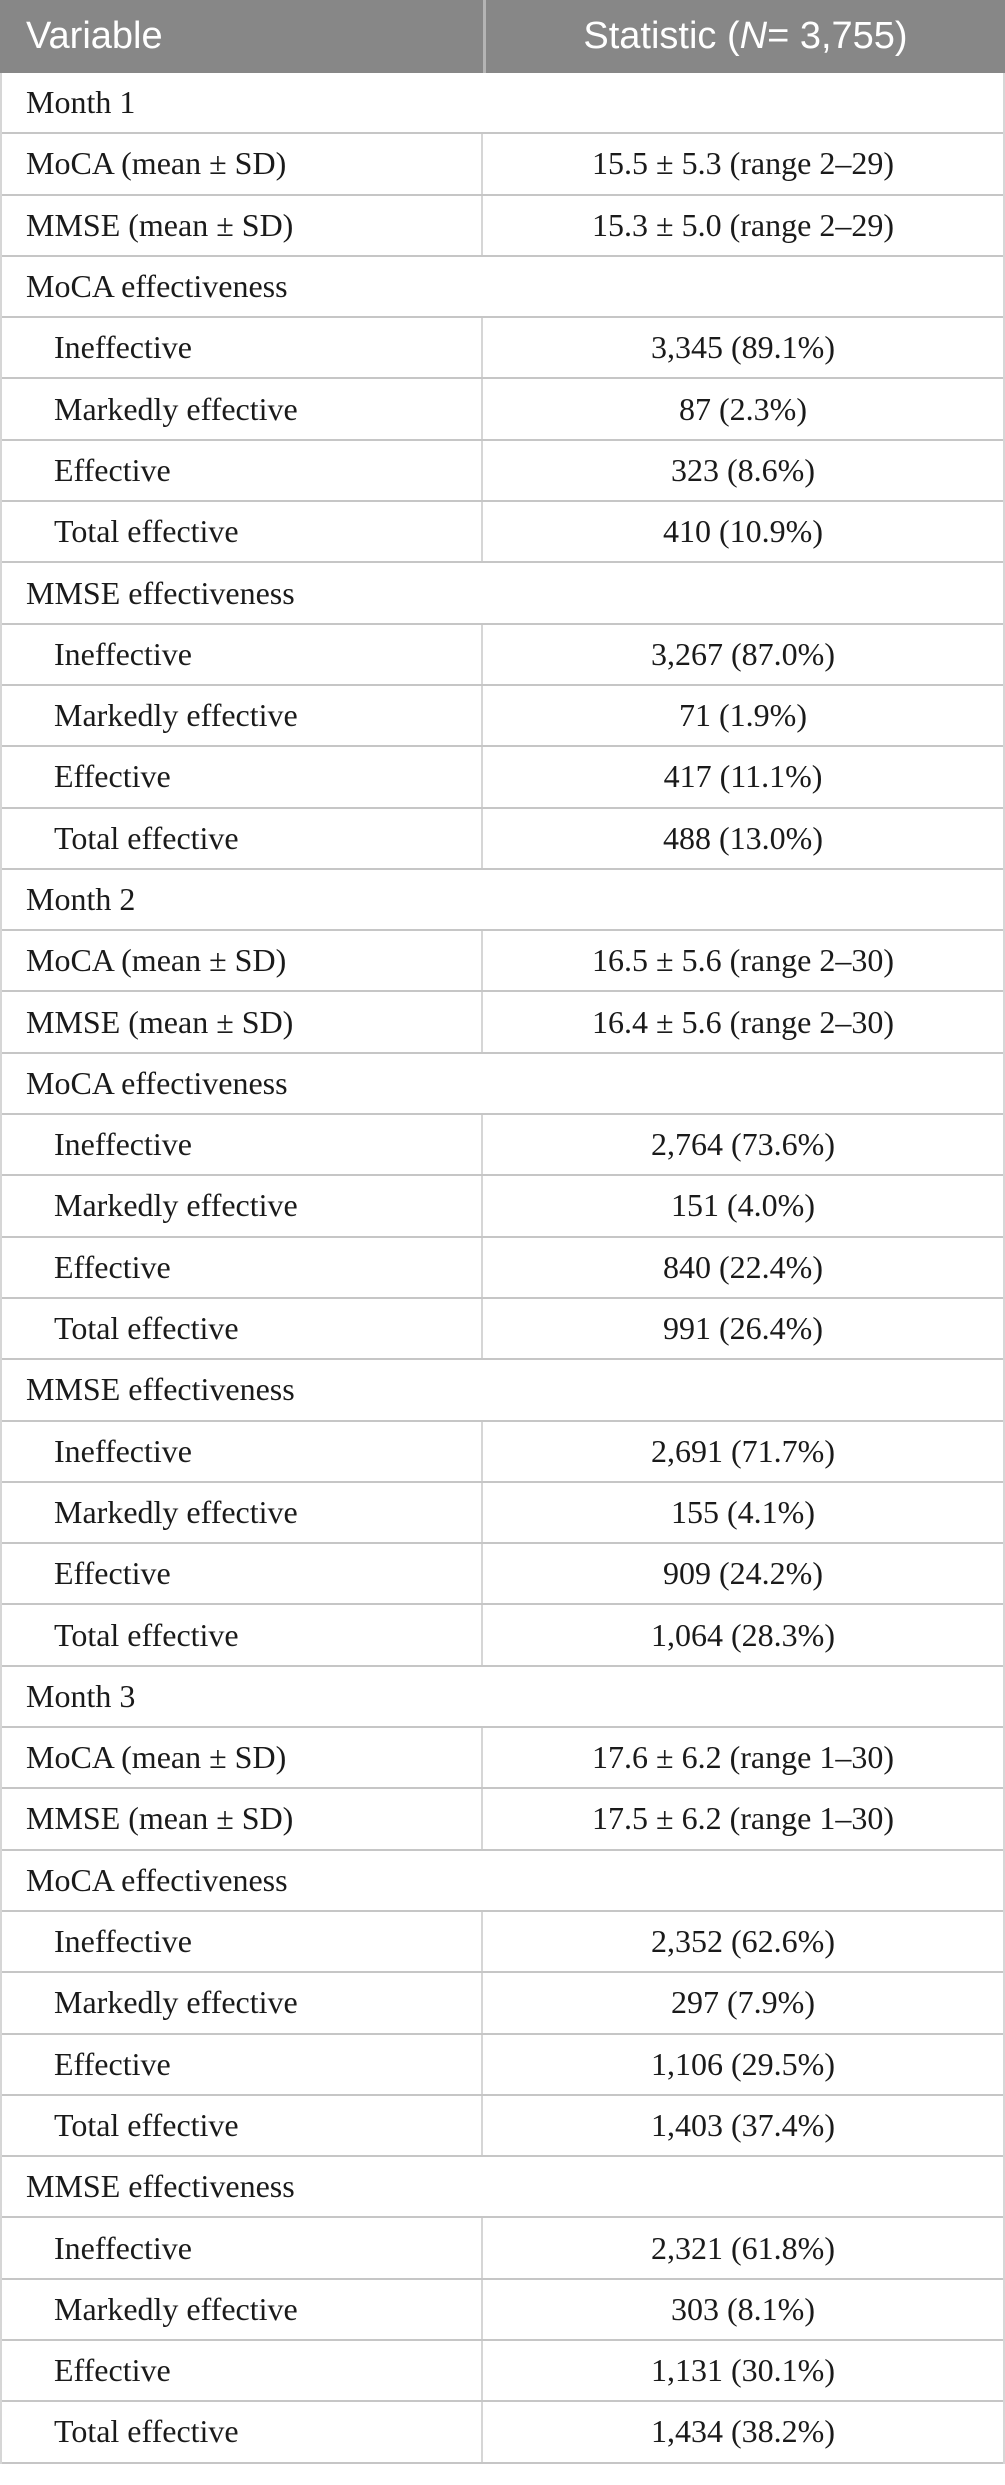 The width and height of the screenshot is (1005, 2485). I want to click on table-row: Ineffective 2,321 (61.8%), so click(502, 2249).